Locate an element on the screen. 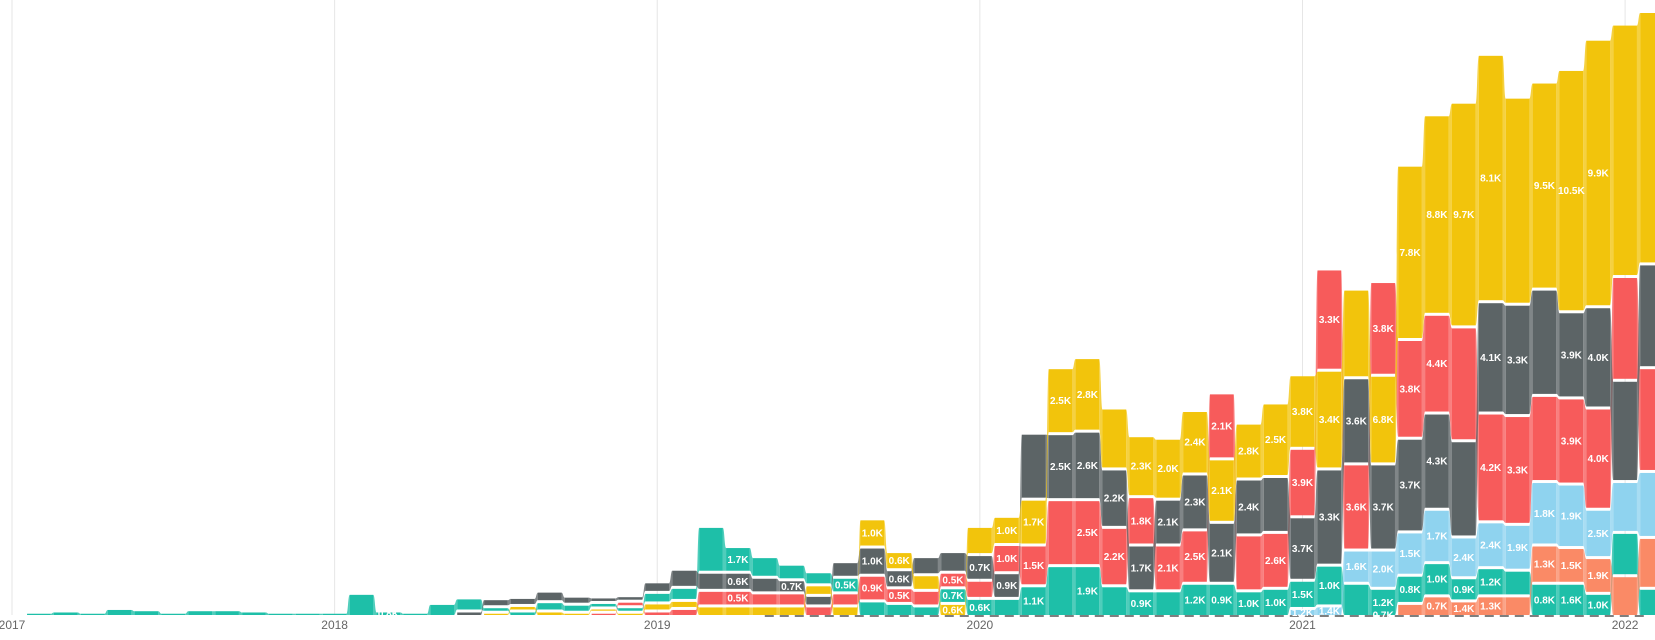  data-label: 4.2K is located at coordinates (1491, 468).